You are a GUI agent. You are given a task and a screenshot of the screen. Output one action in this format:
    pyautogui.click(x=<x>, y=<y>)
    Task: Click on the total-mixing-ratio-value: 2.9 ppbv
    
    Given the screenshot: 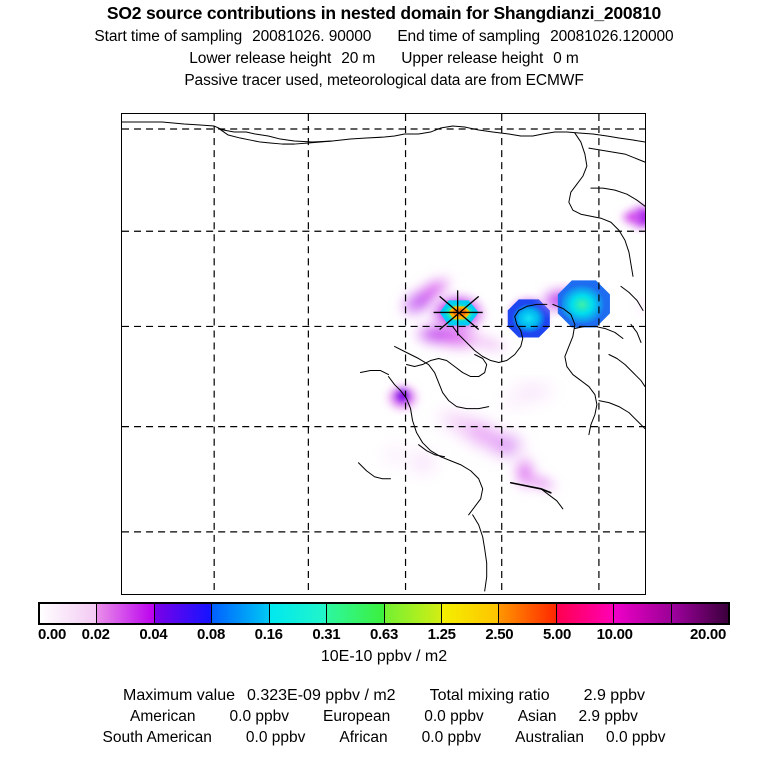 What is the action you would take?
    pyautogui.click(x=614, y=695)
    